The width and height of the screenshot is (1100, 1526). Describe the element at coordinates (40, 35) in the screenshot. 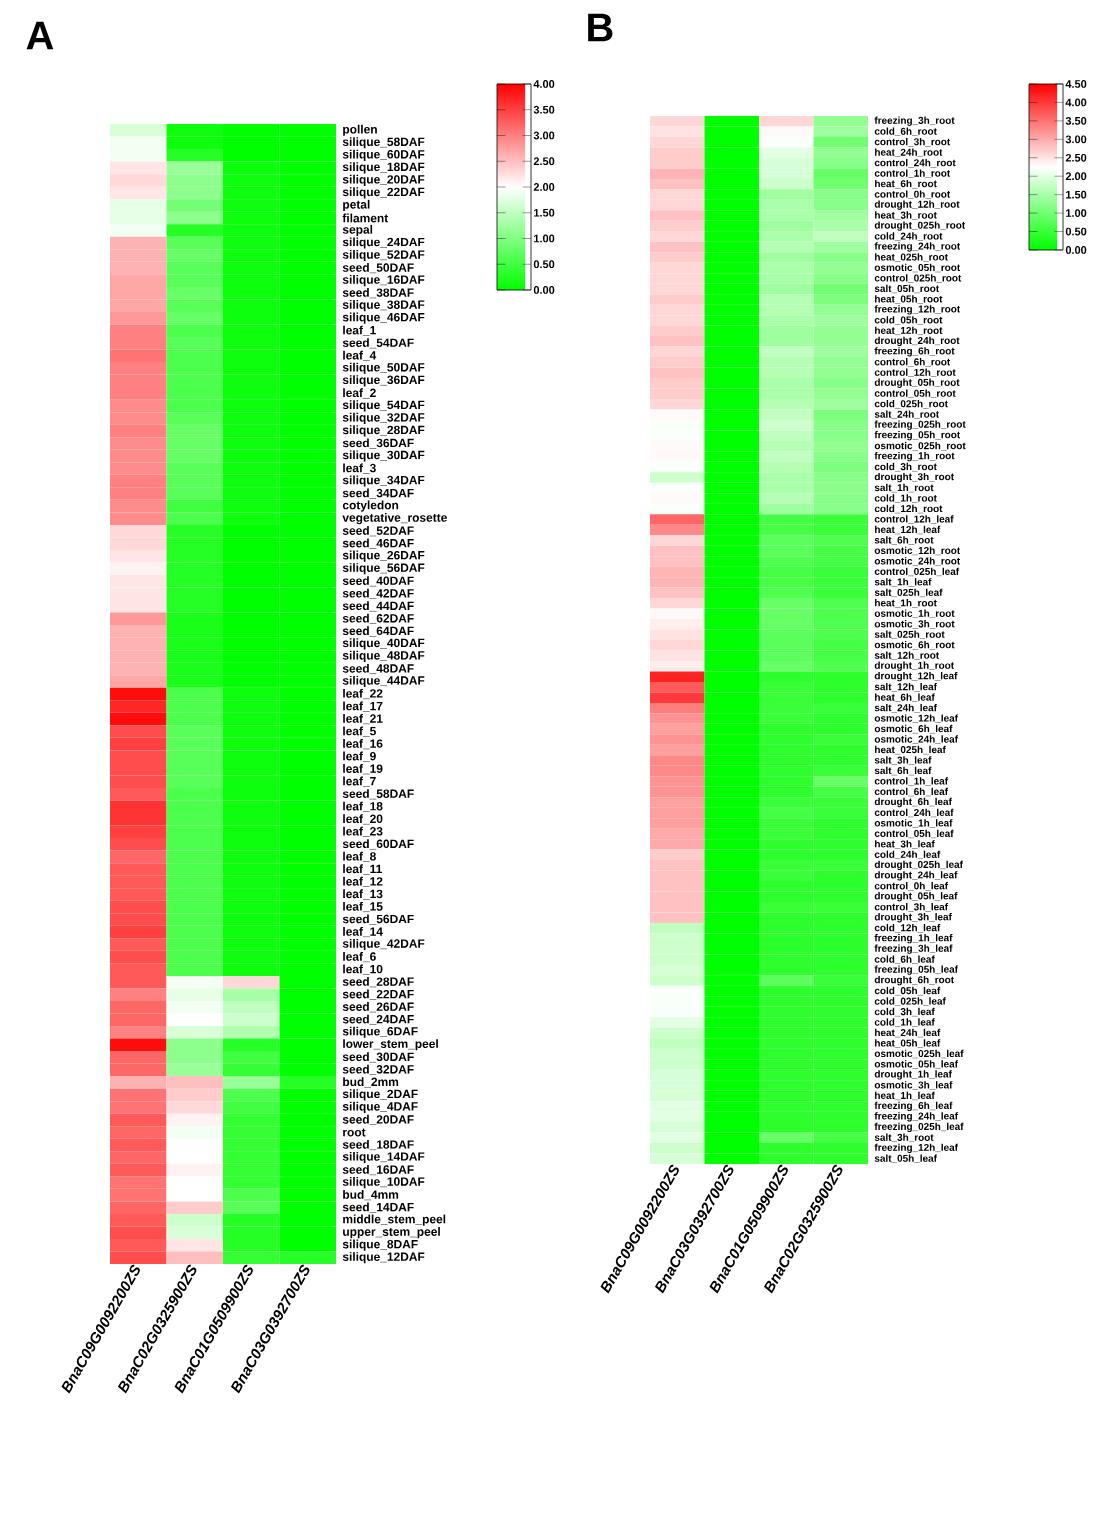

I see `chart-title: A` at that location.